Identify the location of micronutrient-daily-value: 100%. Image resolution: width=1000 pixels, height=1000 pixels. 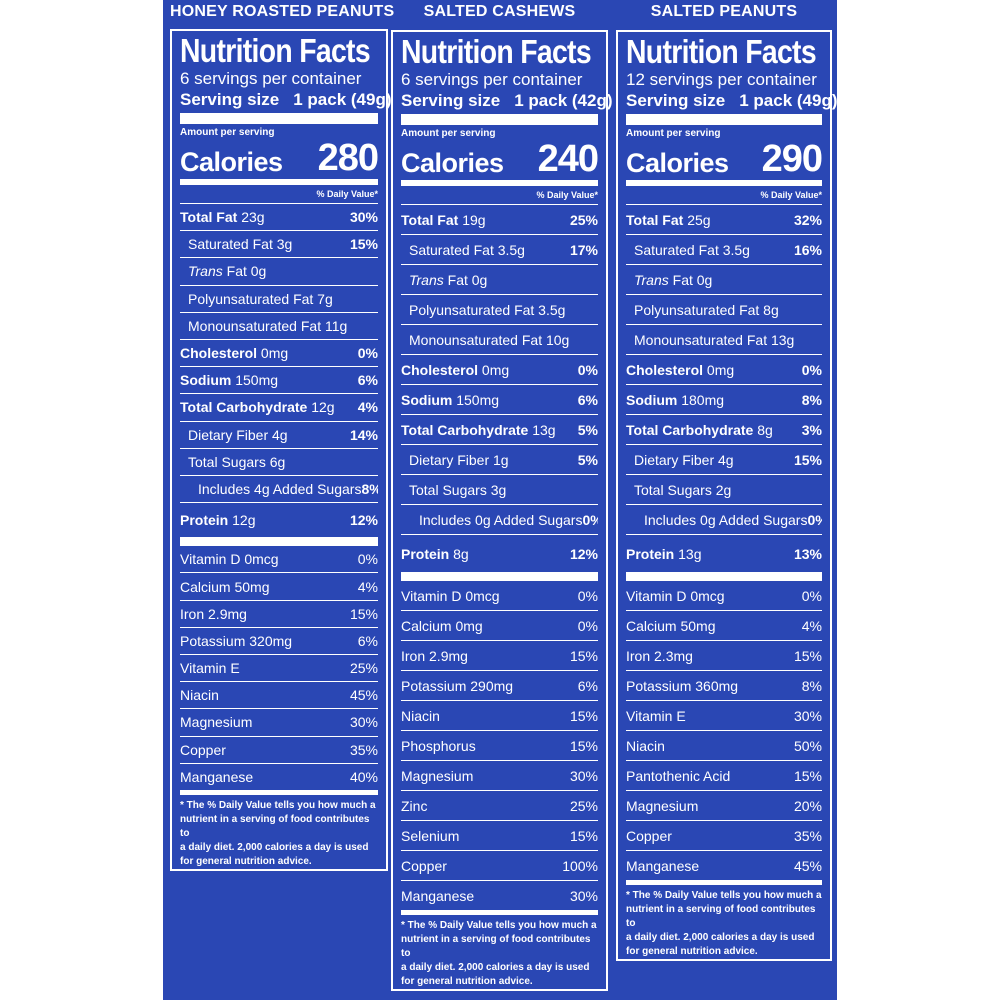
(580, 865).